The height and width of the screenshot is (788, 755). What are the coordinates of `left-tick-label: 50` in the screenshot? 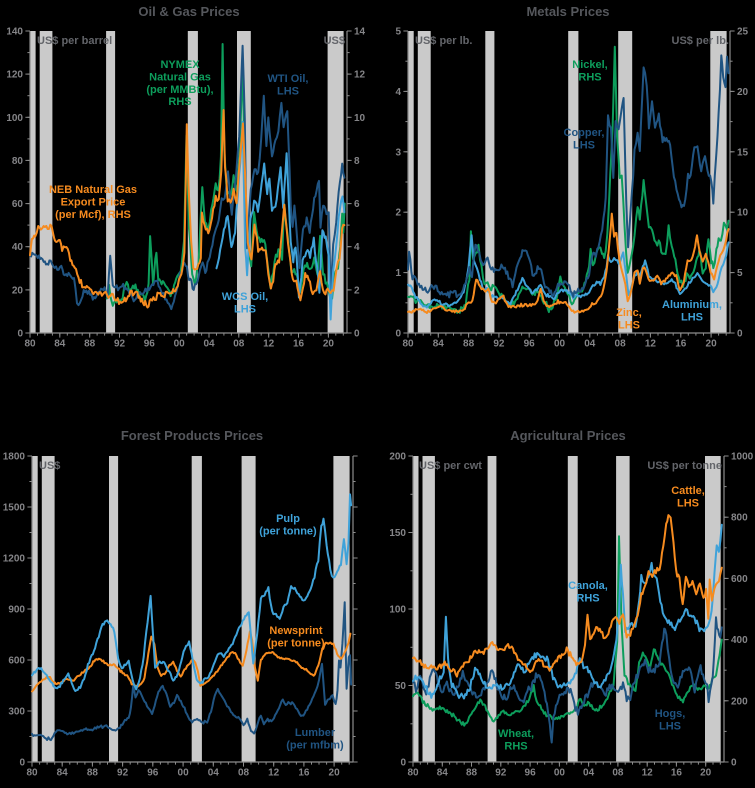 It's located at (401, 686).